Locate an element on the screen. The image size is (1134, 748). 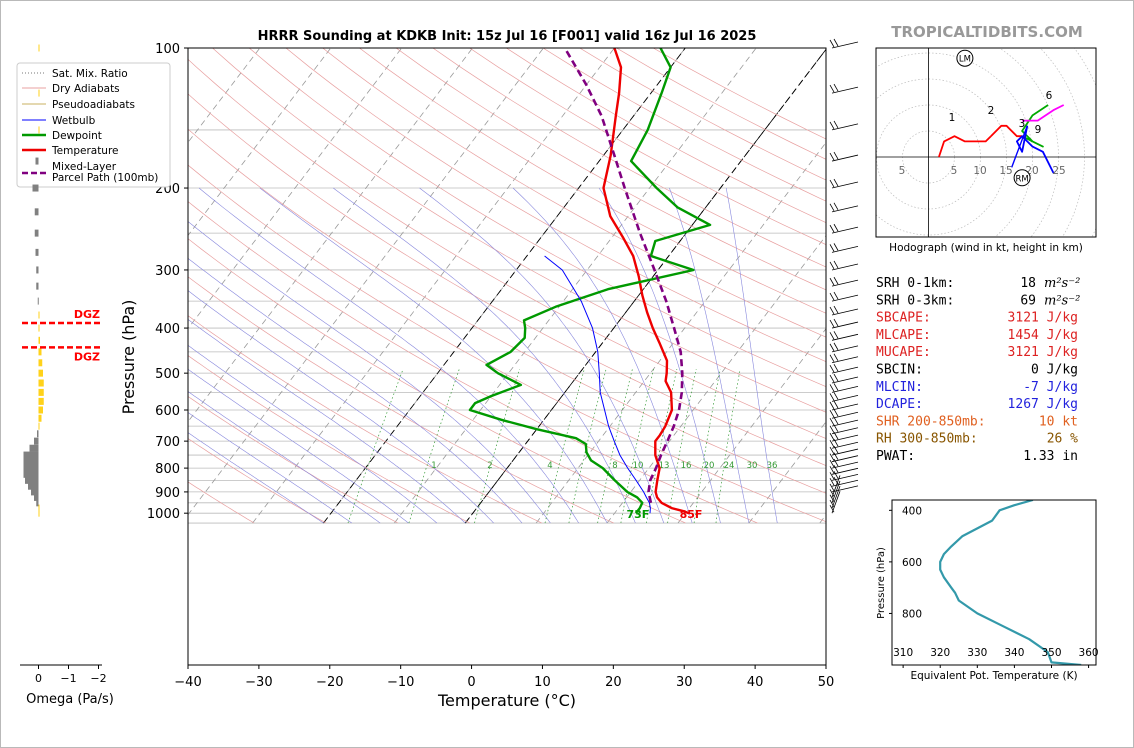
index-label: SHR 200-850mb: is located at coordinates (931, 421).